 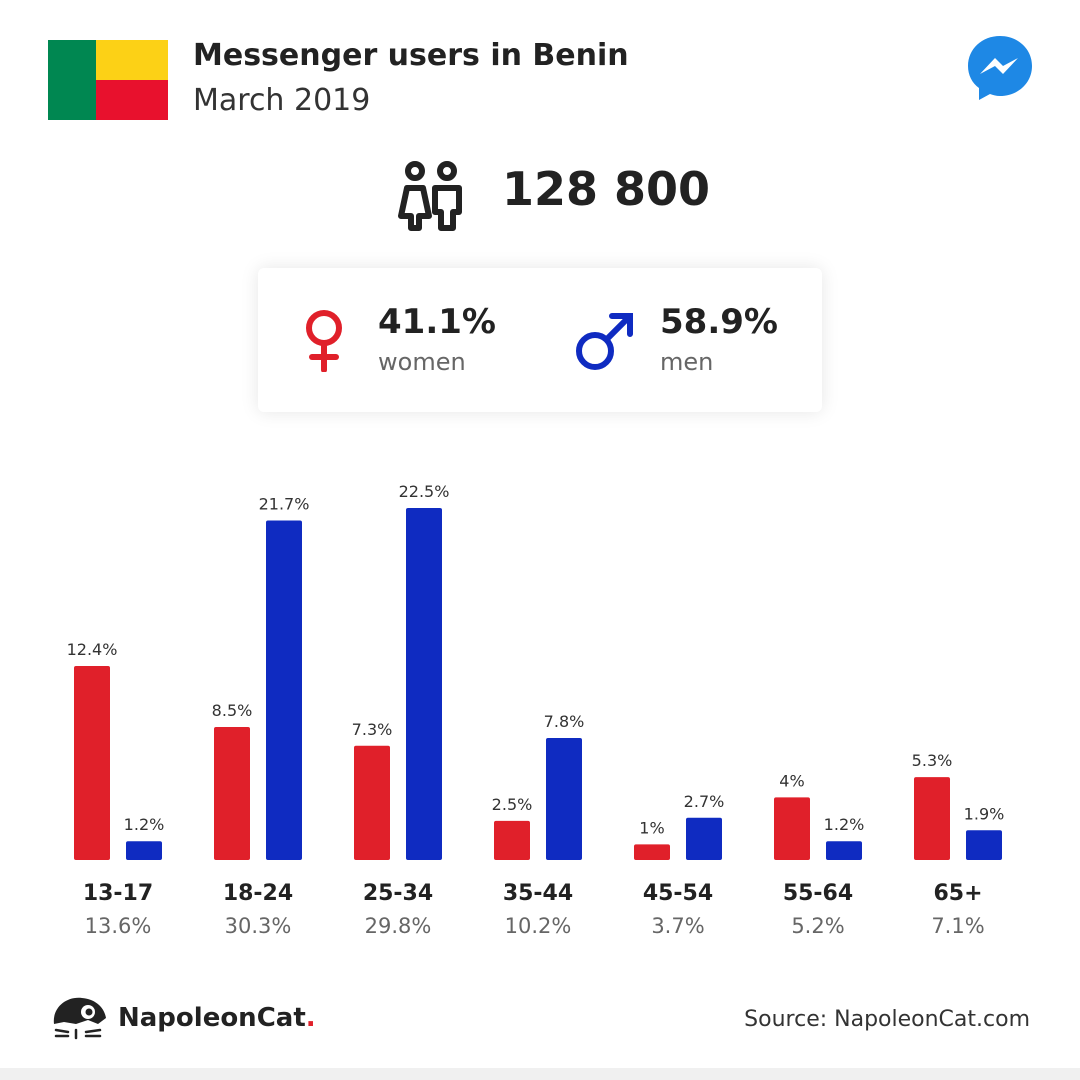 What do you see at coordinates (932, 760) in the screenshot?
I see `bar-value-label: 5.3%` at bounding box center [932, 760].